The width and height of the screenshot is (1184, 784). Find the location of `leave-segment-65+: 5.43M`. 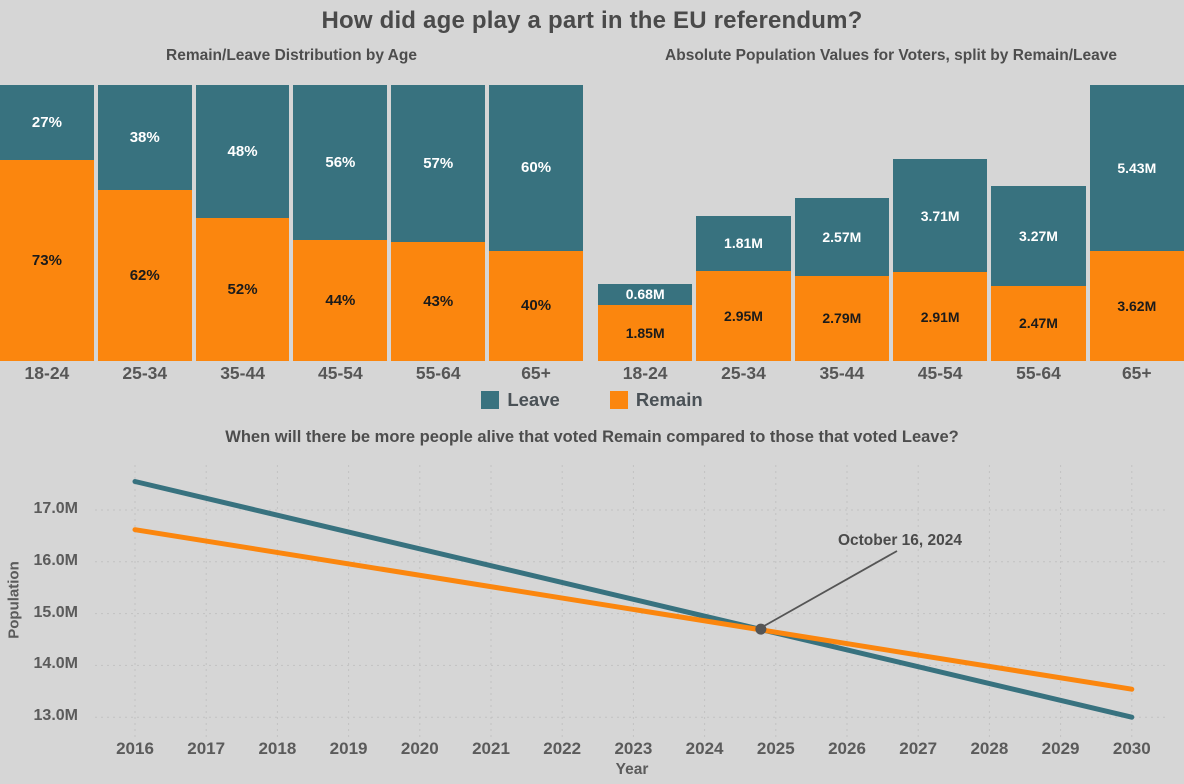

leave-segment-65+: 5.43M is located at coordinates (1136, 168).